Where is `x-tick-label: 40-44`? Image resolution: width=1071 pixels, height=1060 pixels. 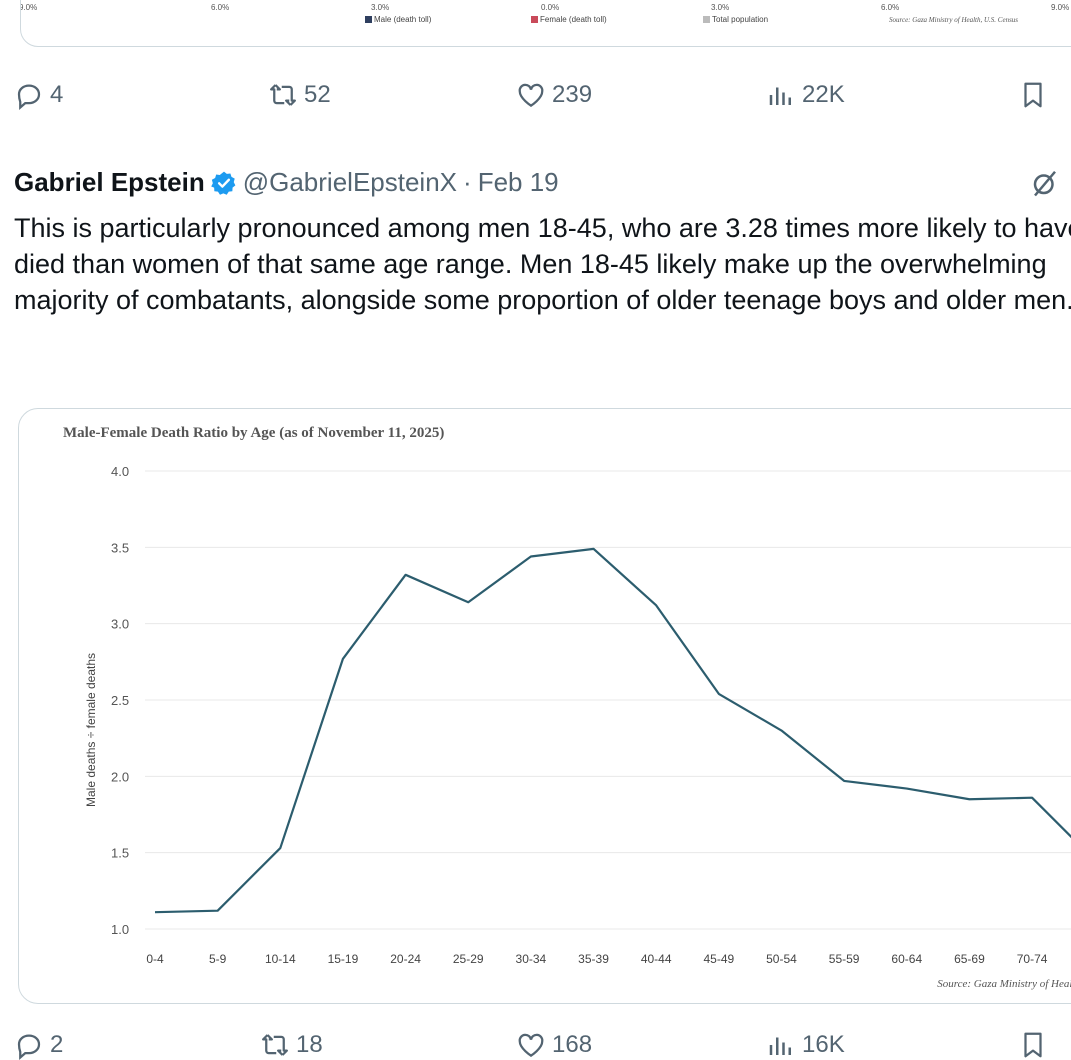 x-tick-label: 40-44 is located at coordinates (656, 959).